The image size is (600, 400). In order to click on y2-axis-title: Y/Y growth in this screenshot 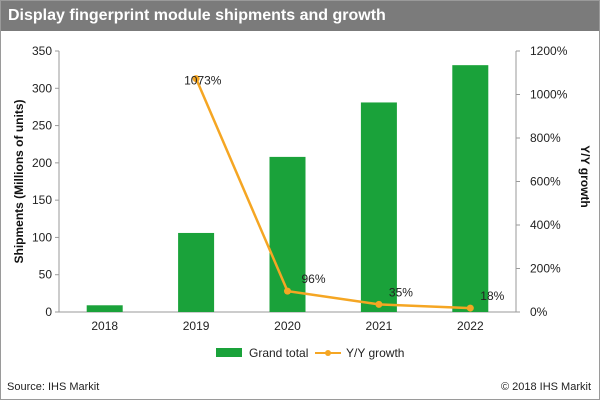, I will do `click(585, 176)`.